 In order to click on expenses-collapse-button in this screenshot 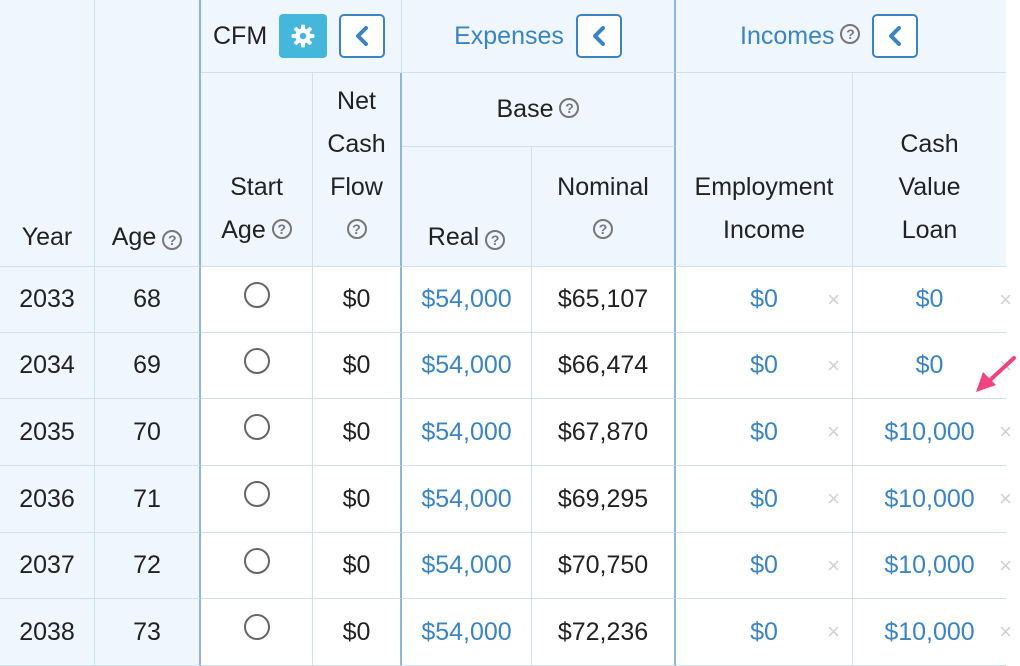, I will do `click(598, 36)`.